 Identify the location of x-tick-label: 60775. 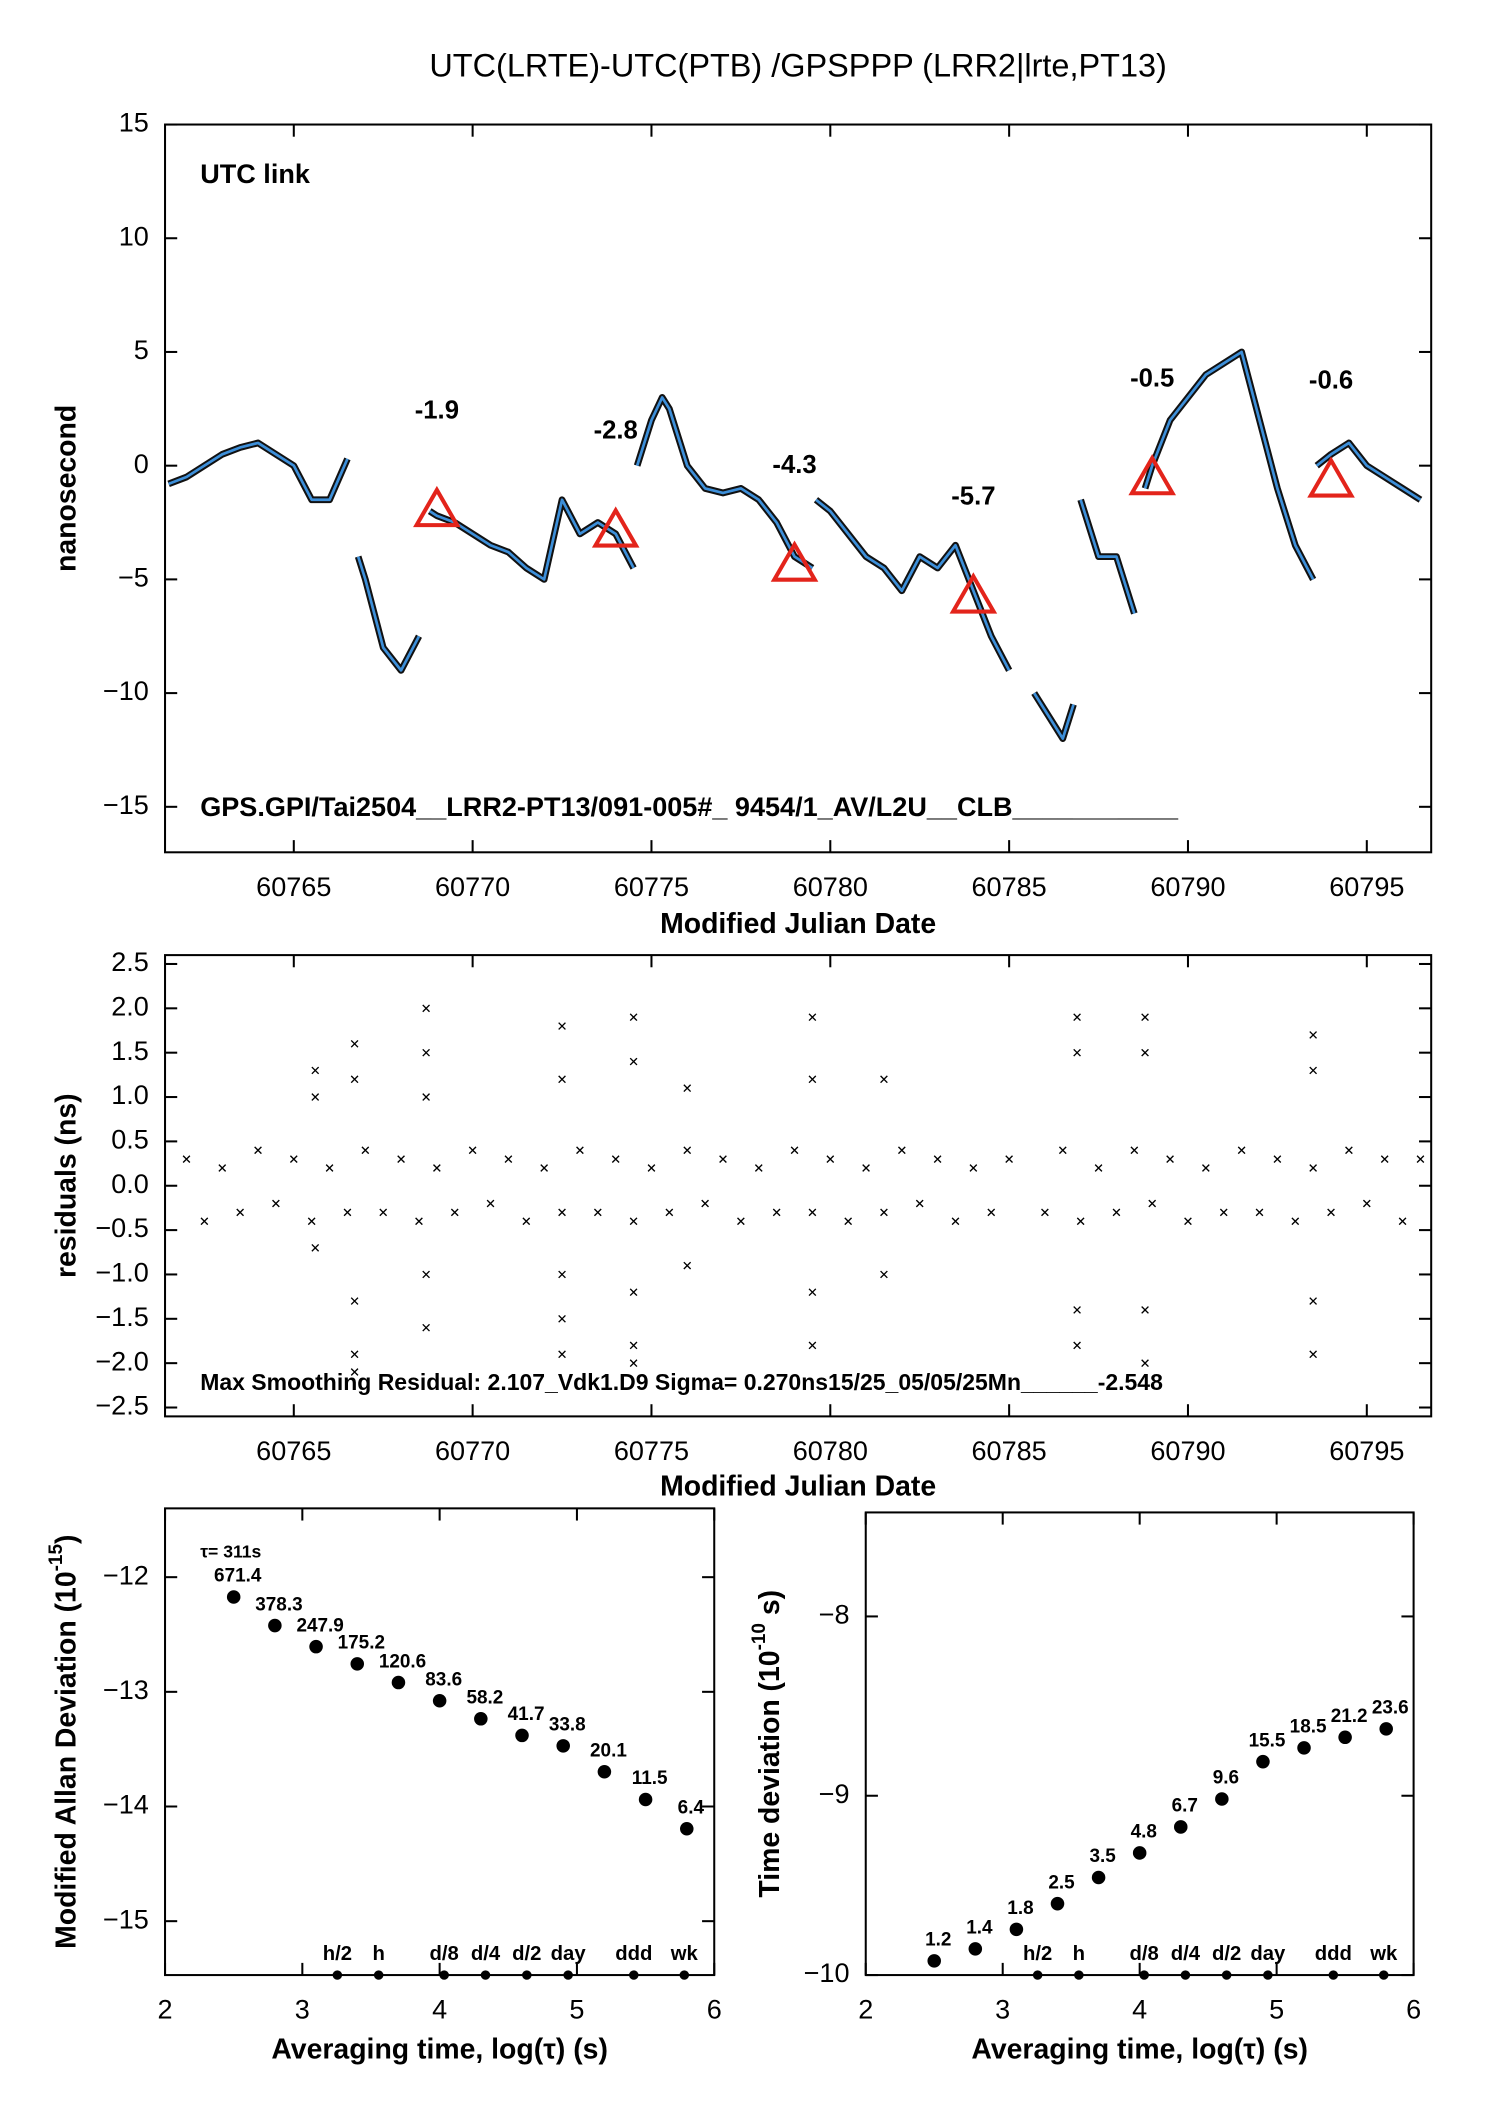
(651, 1451).